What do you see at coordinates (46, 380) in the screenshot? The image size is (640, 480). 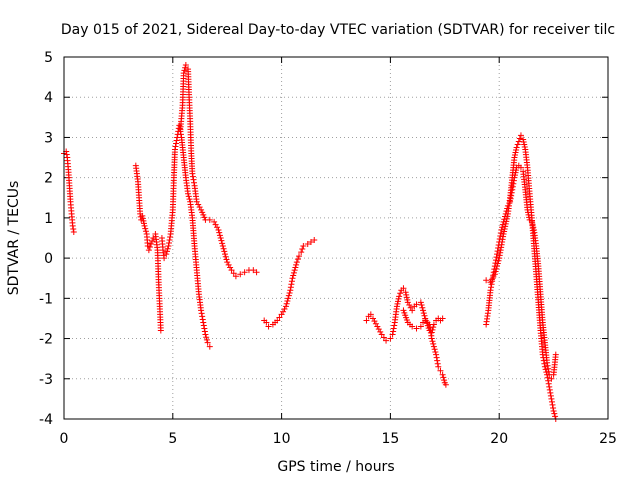 I see `y-tick-label: -3` at bounding box center [46, 380].